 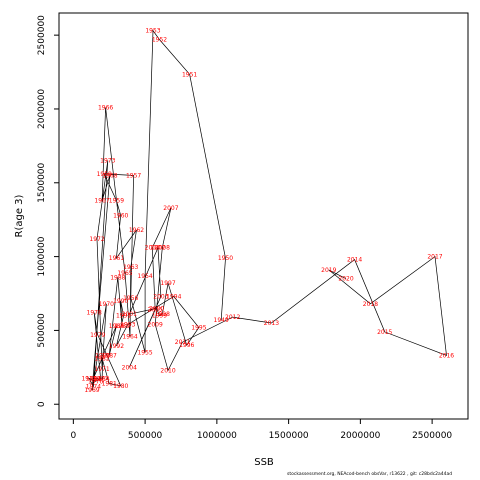 I want to click on point-label: 1951, so click(x=189, y=74).